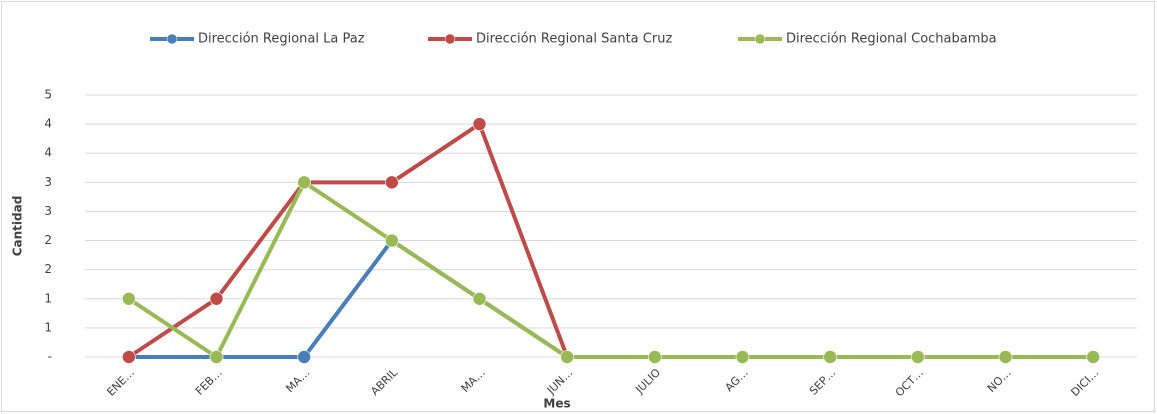 Image resolution: width=1157 pixels, height=414 pixels. Describe the element at coordinates (891, 39) in the screenshot. I see `legend-label: Dirección Regional Cochabamba` at that location.